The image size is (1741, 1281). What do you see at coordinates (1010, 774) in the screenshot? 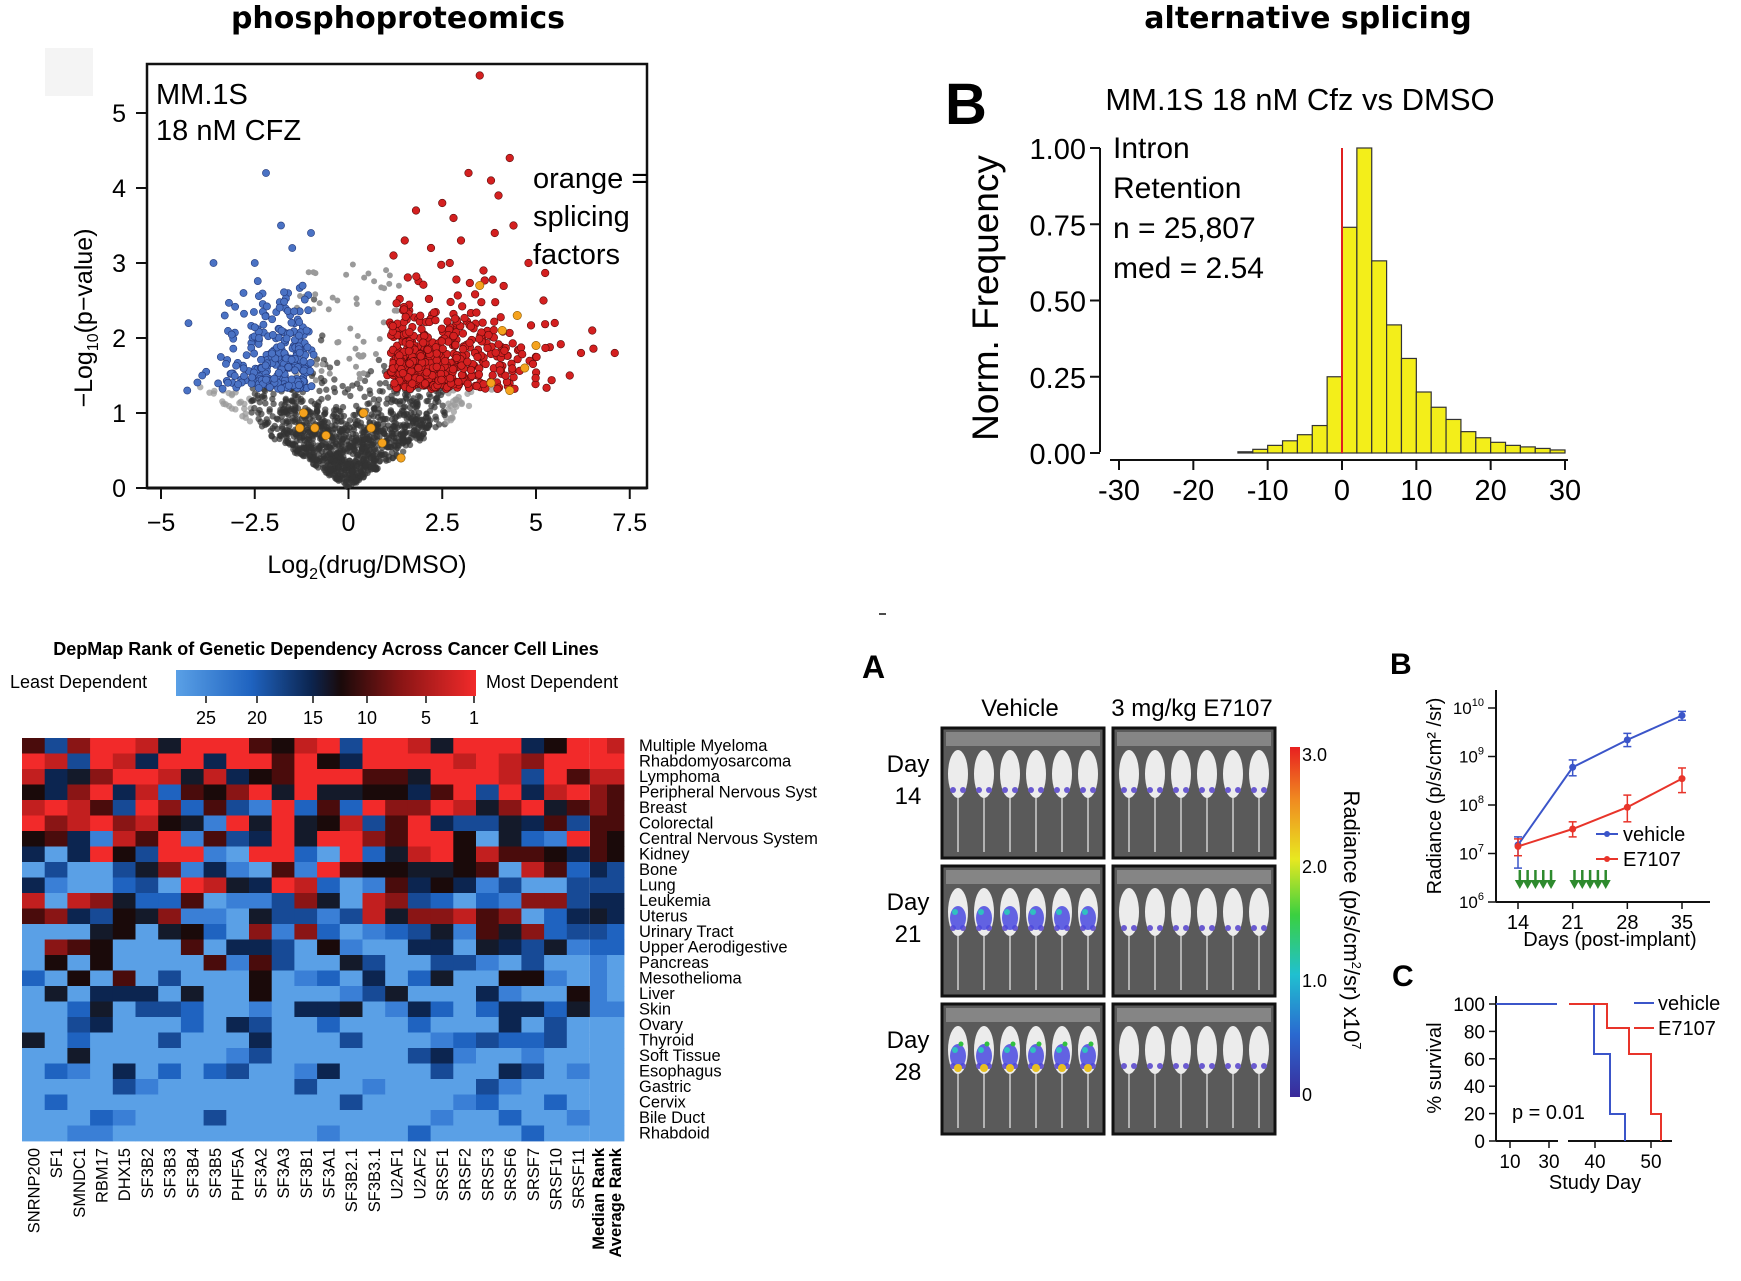
I see `mouse-body` at bounding box center [1010, 774].